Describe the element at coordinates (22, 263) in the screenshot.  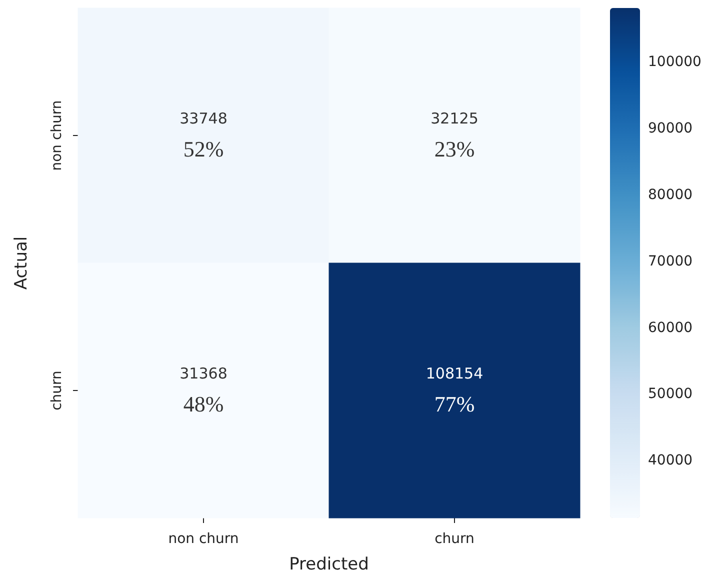
I see `y-axis-title: Actual` at that location.